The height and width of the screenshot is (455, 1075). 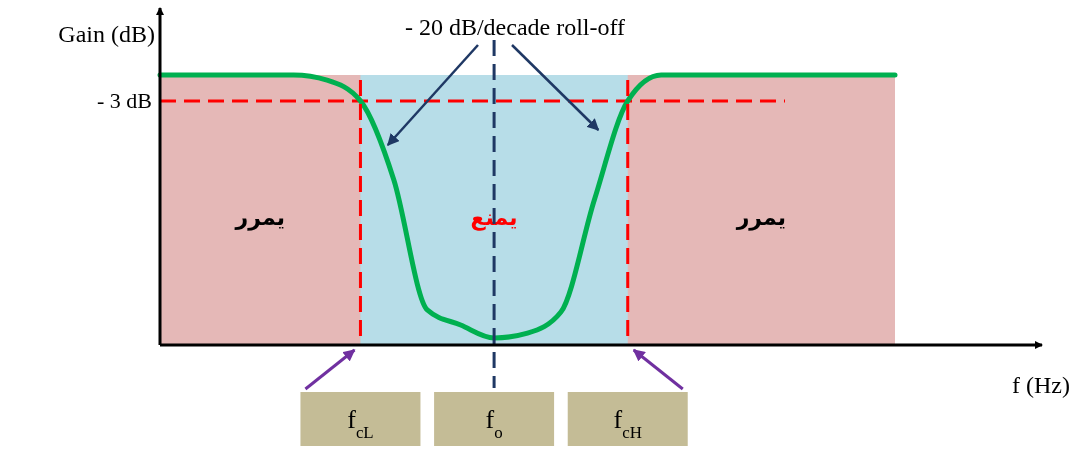 What do you see at coordinates (124, 100) in the screenshot?
I see `ref-line-label: - 3 dB` at bounding box center [124, 100].